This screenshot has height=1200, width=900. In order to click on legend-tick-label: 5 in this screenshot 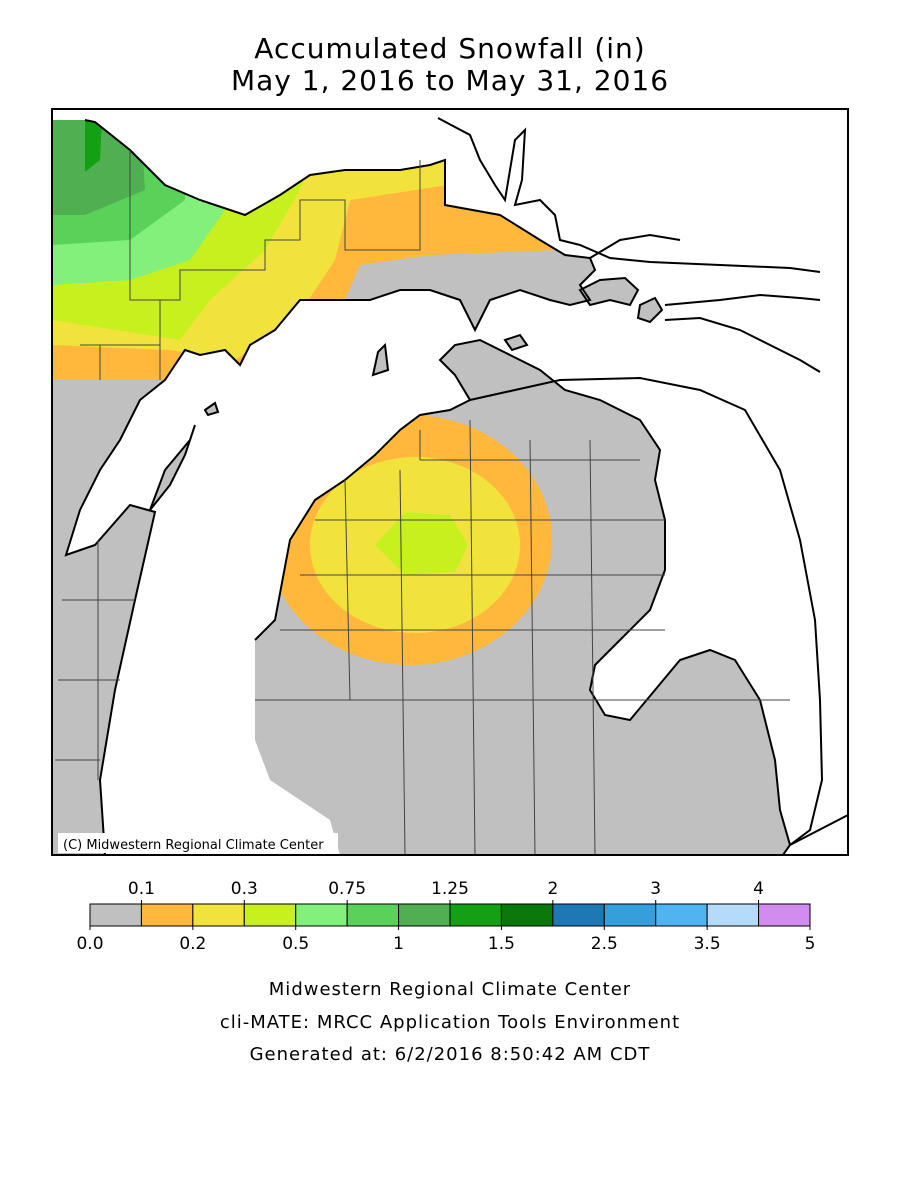, I will do `click(810, 944)`.